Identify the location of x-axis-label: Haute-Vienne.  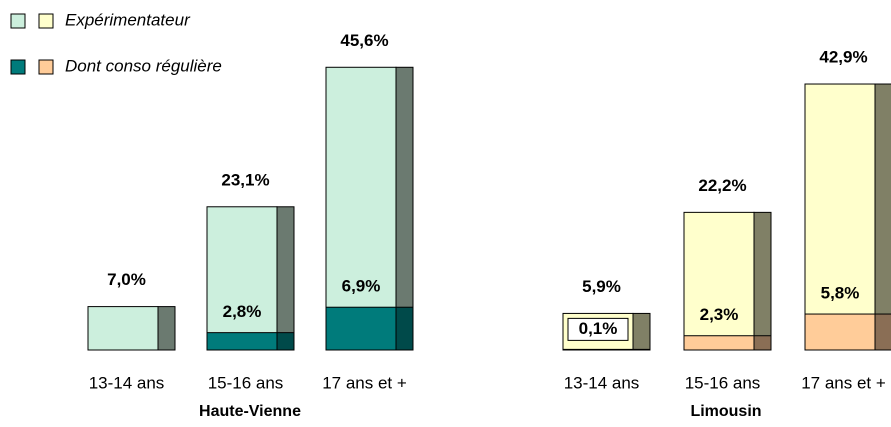
(250, 411).